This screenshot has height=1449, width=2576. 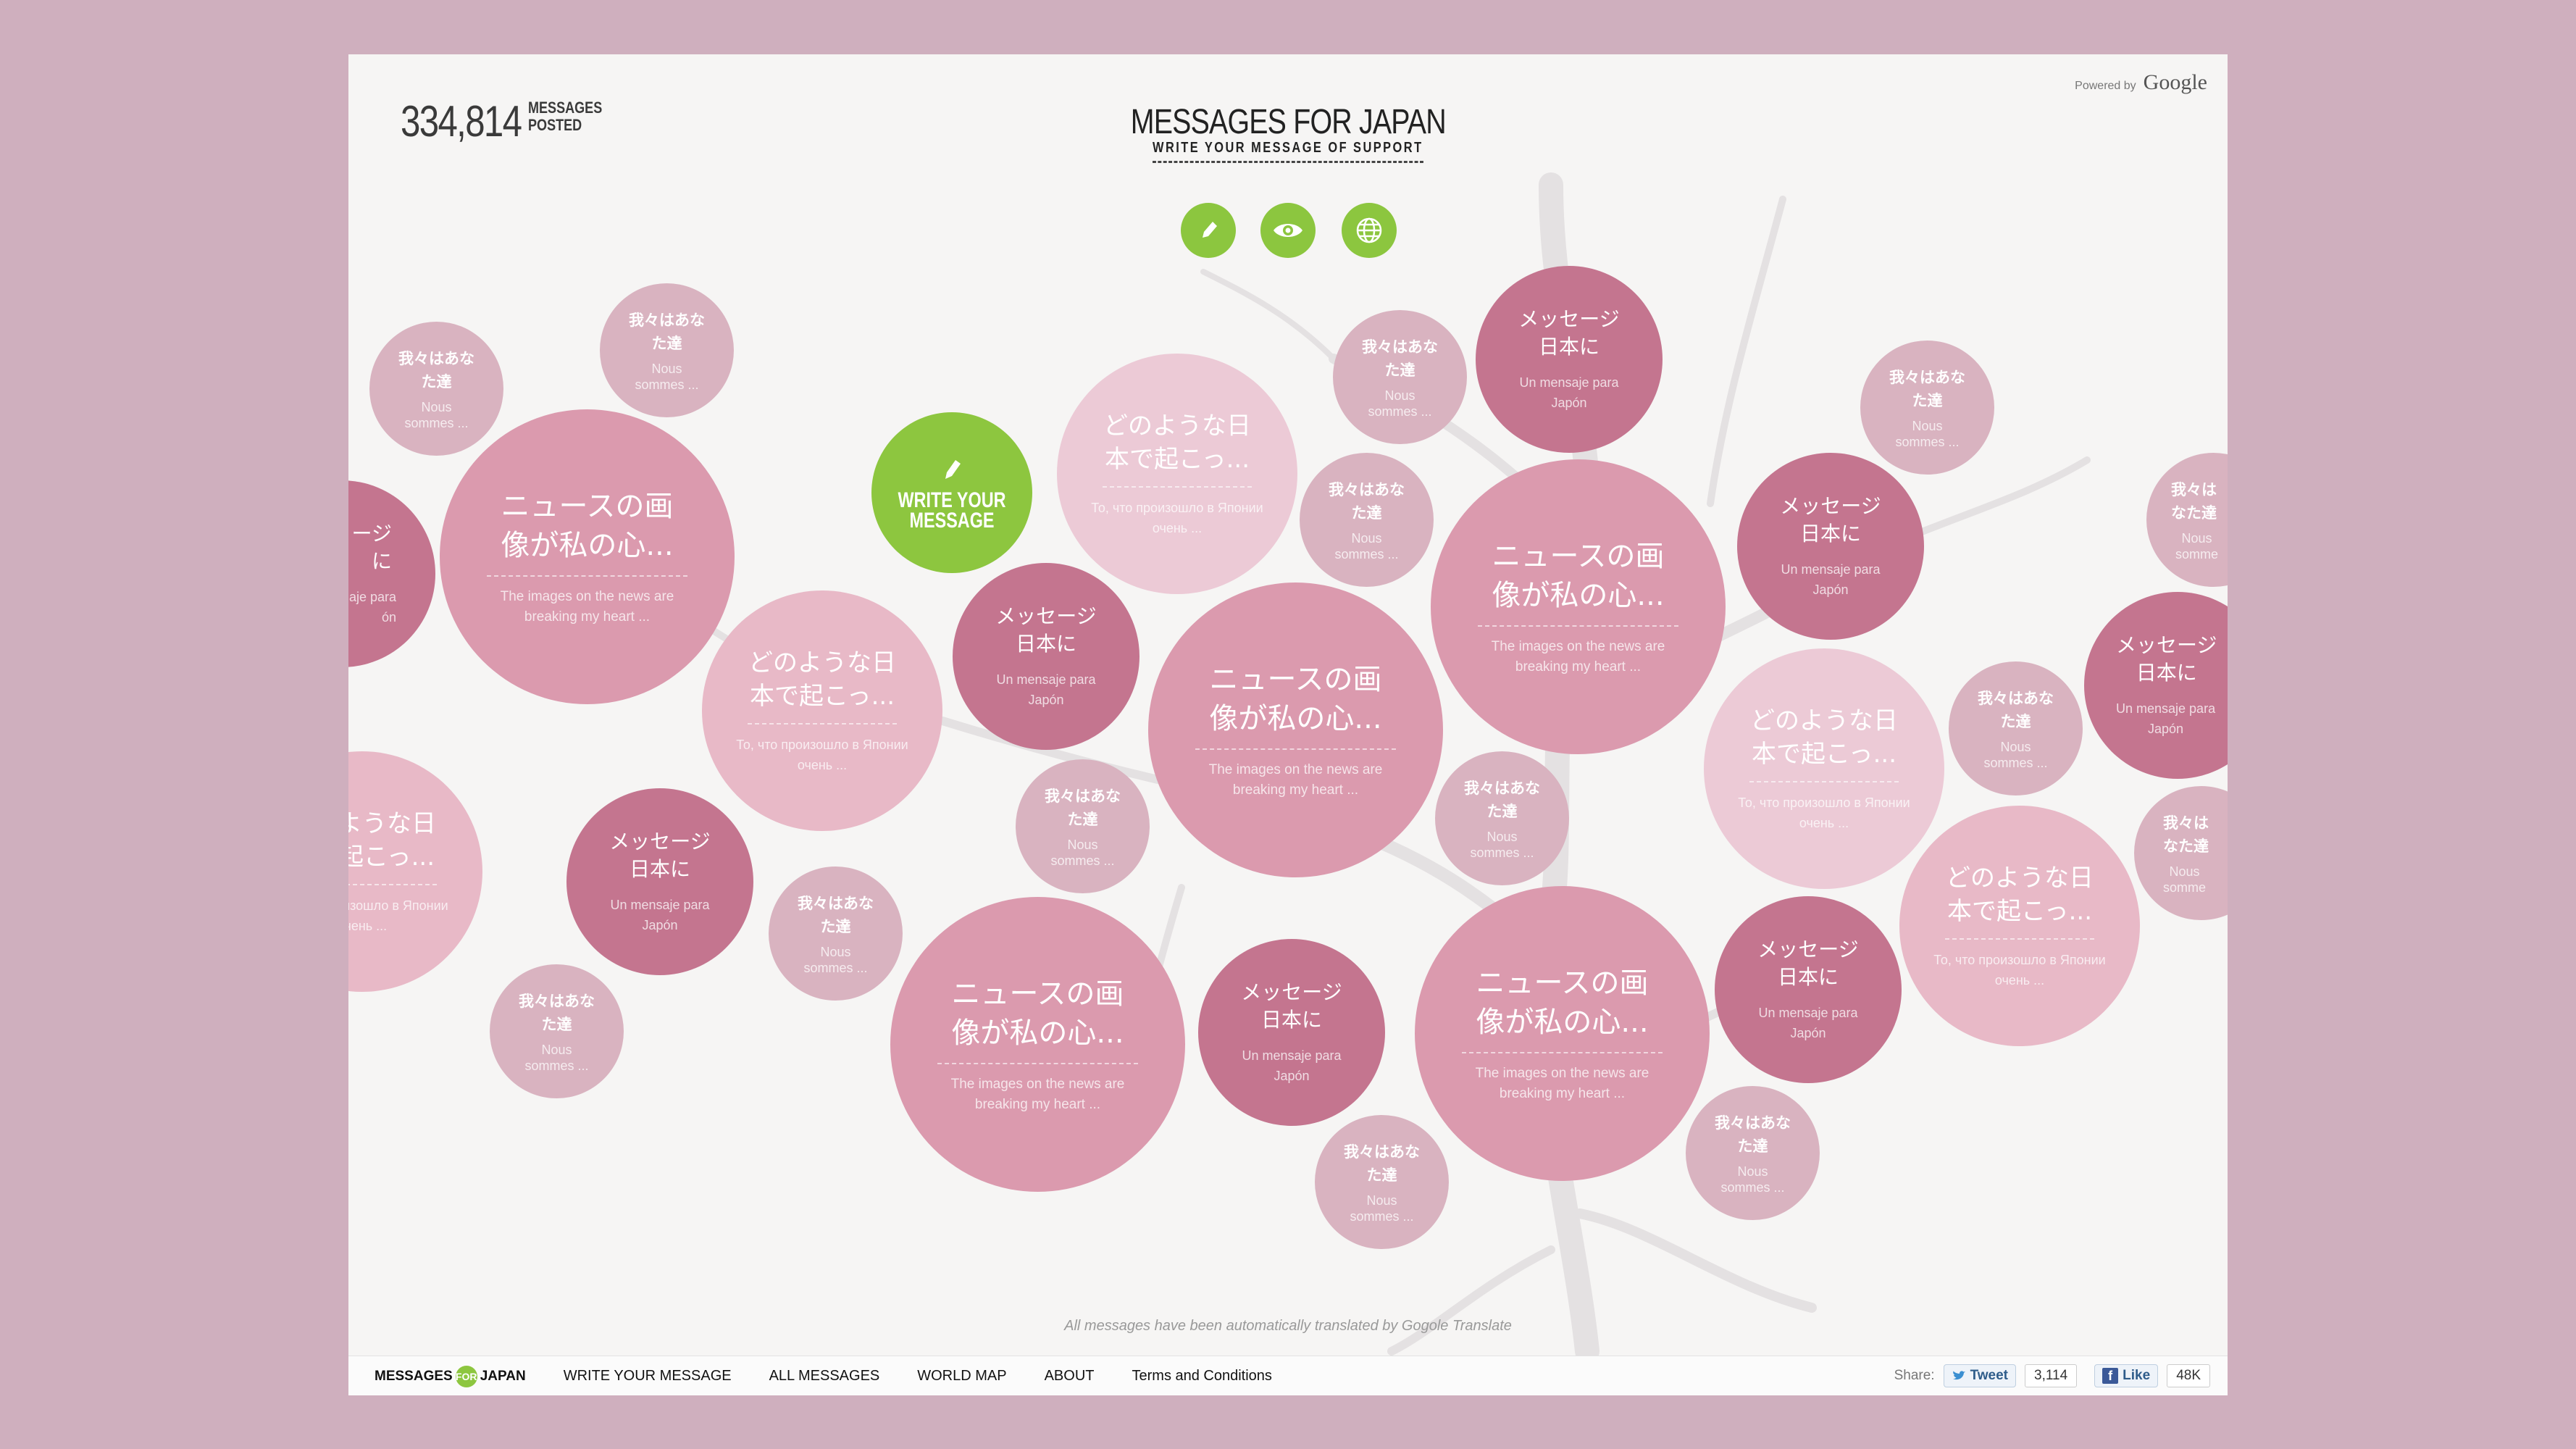 I want to click on write-message-label: WRITE YOUR MESSAGE, so click(x=952, y=510).